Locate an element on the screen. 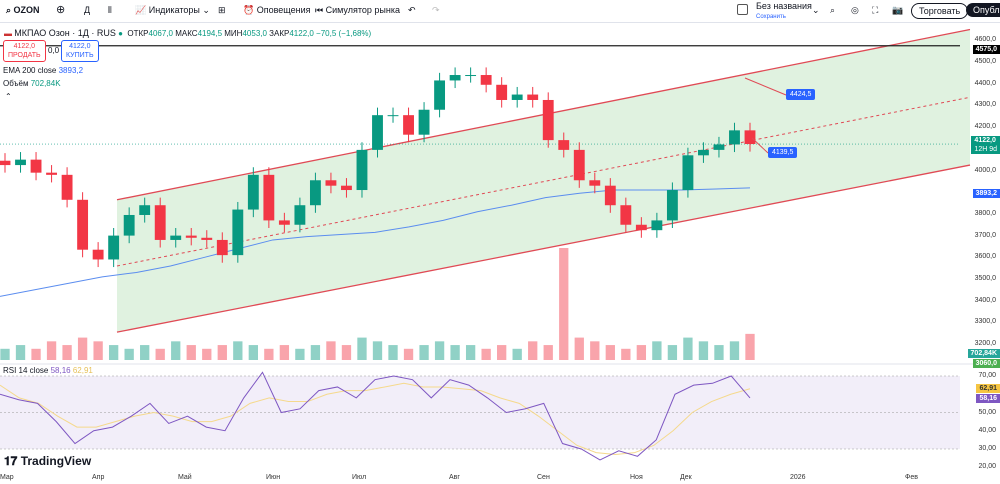 This screenshot has height=484, width=1000. alerts-button: ⏰ Оповещения is located at coordinates (277, 10).